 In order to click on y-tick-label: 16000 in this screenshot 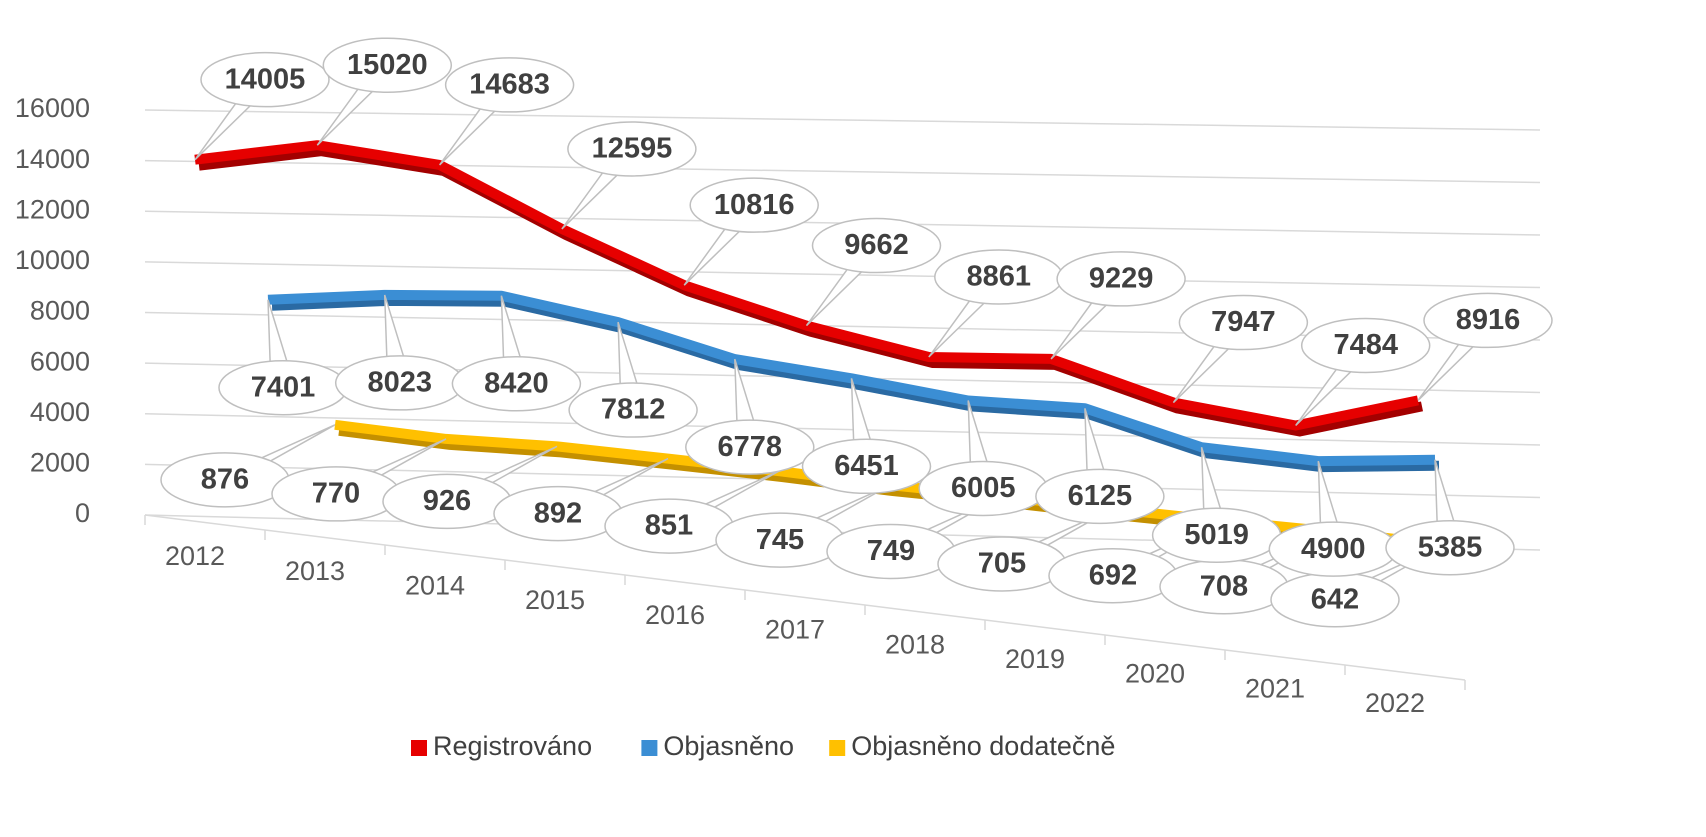, I will do `click(52, 108)`.